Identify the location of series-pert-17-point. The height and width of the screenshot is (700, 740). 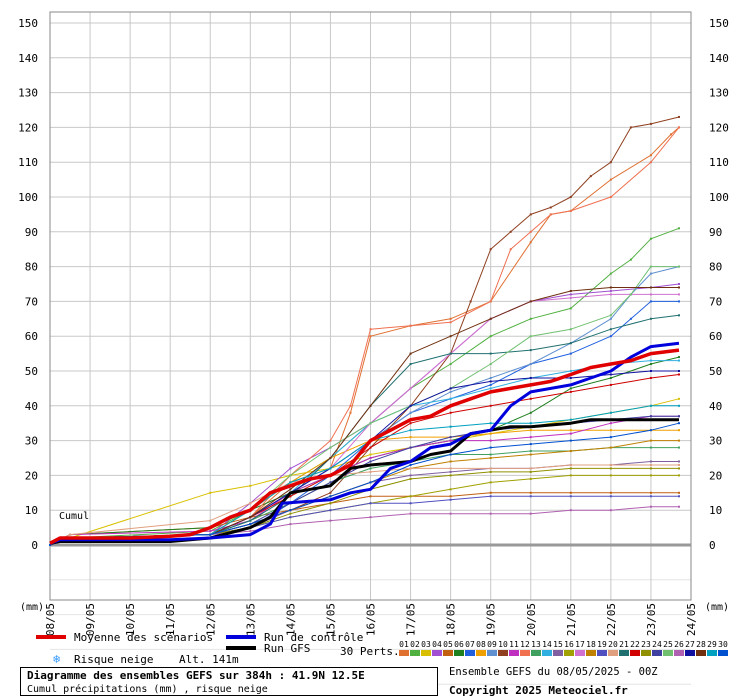
(610, 294).